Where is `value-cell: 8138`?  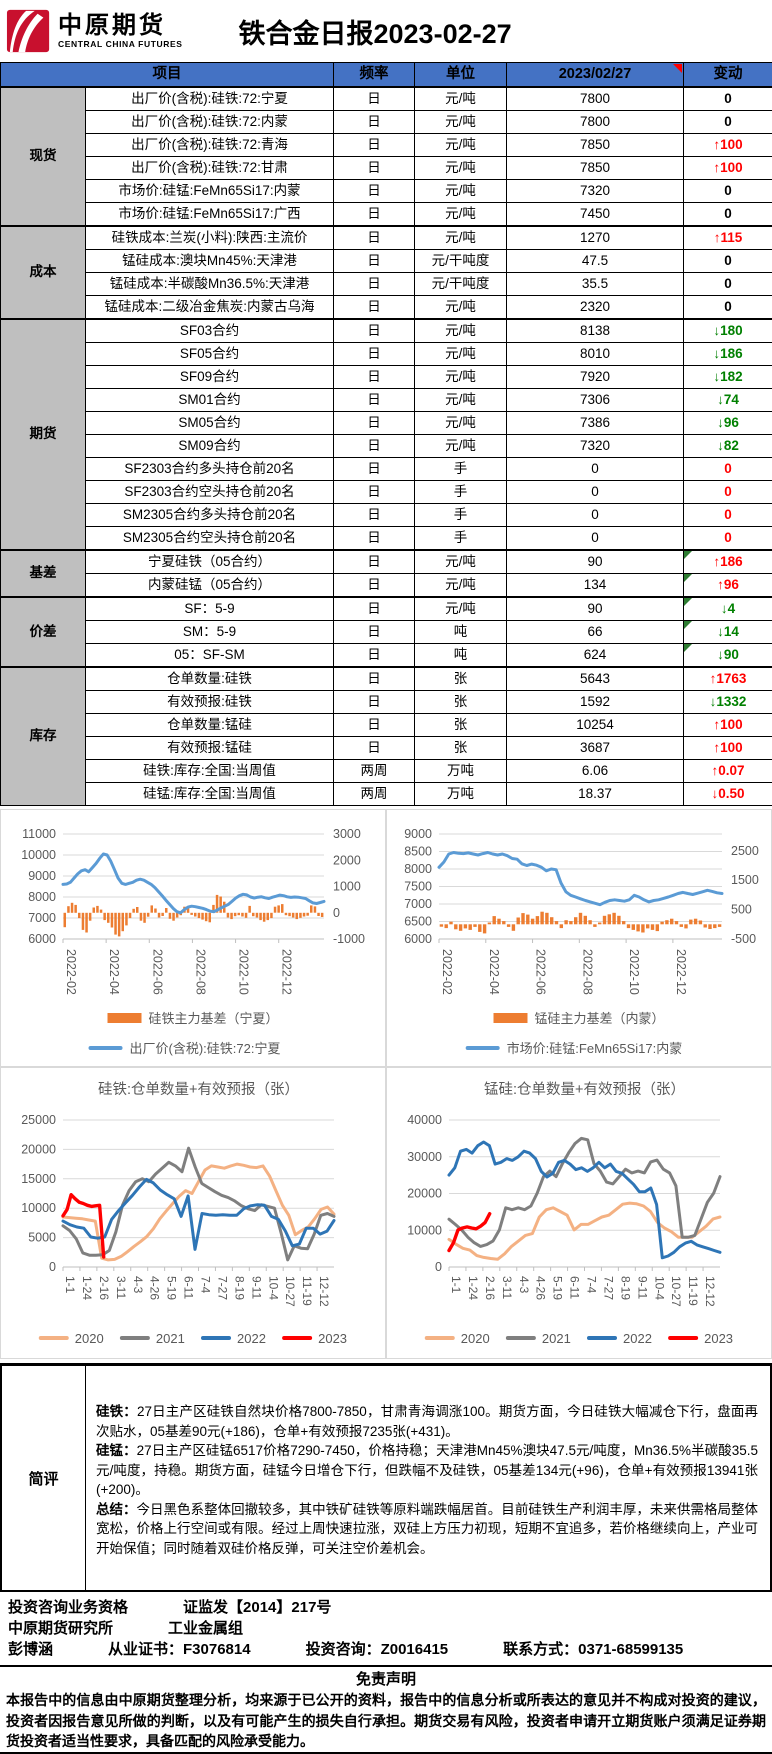 value-cell: 8138 is located at coordinates (595, 330).